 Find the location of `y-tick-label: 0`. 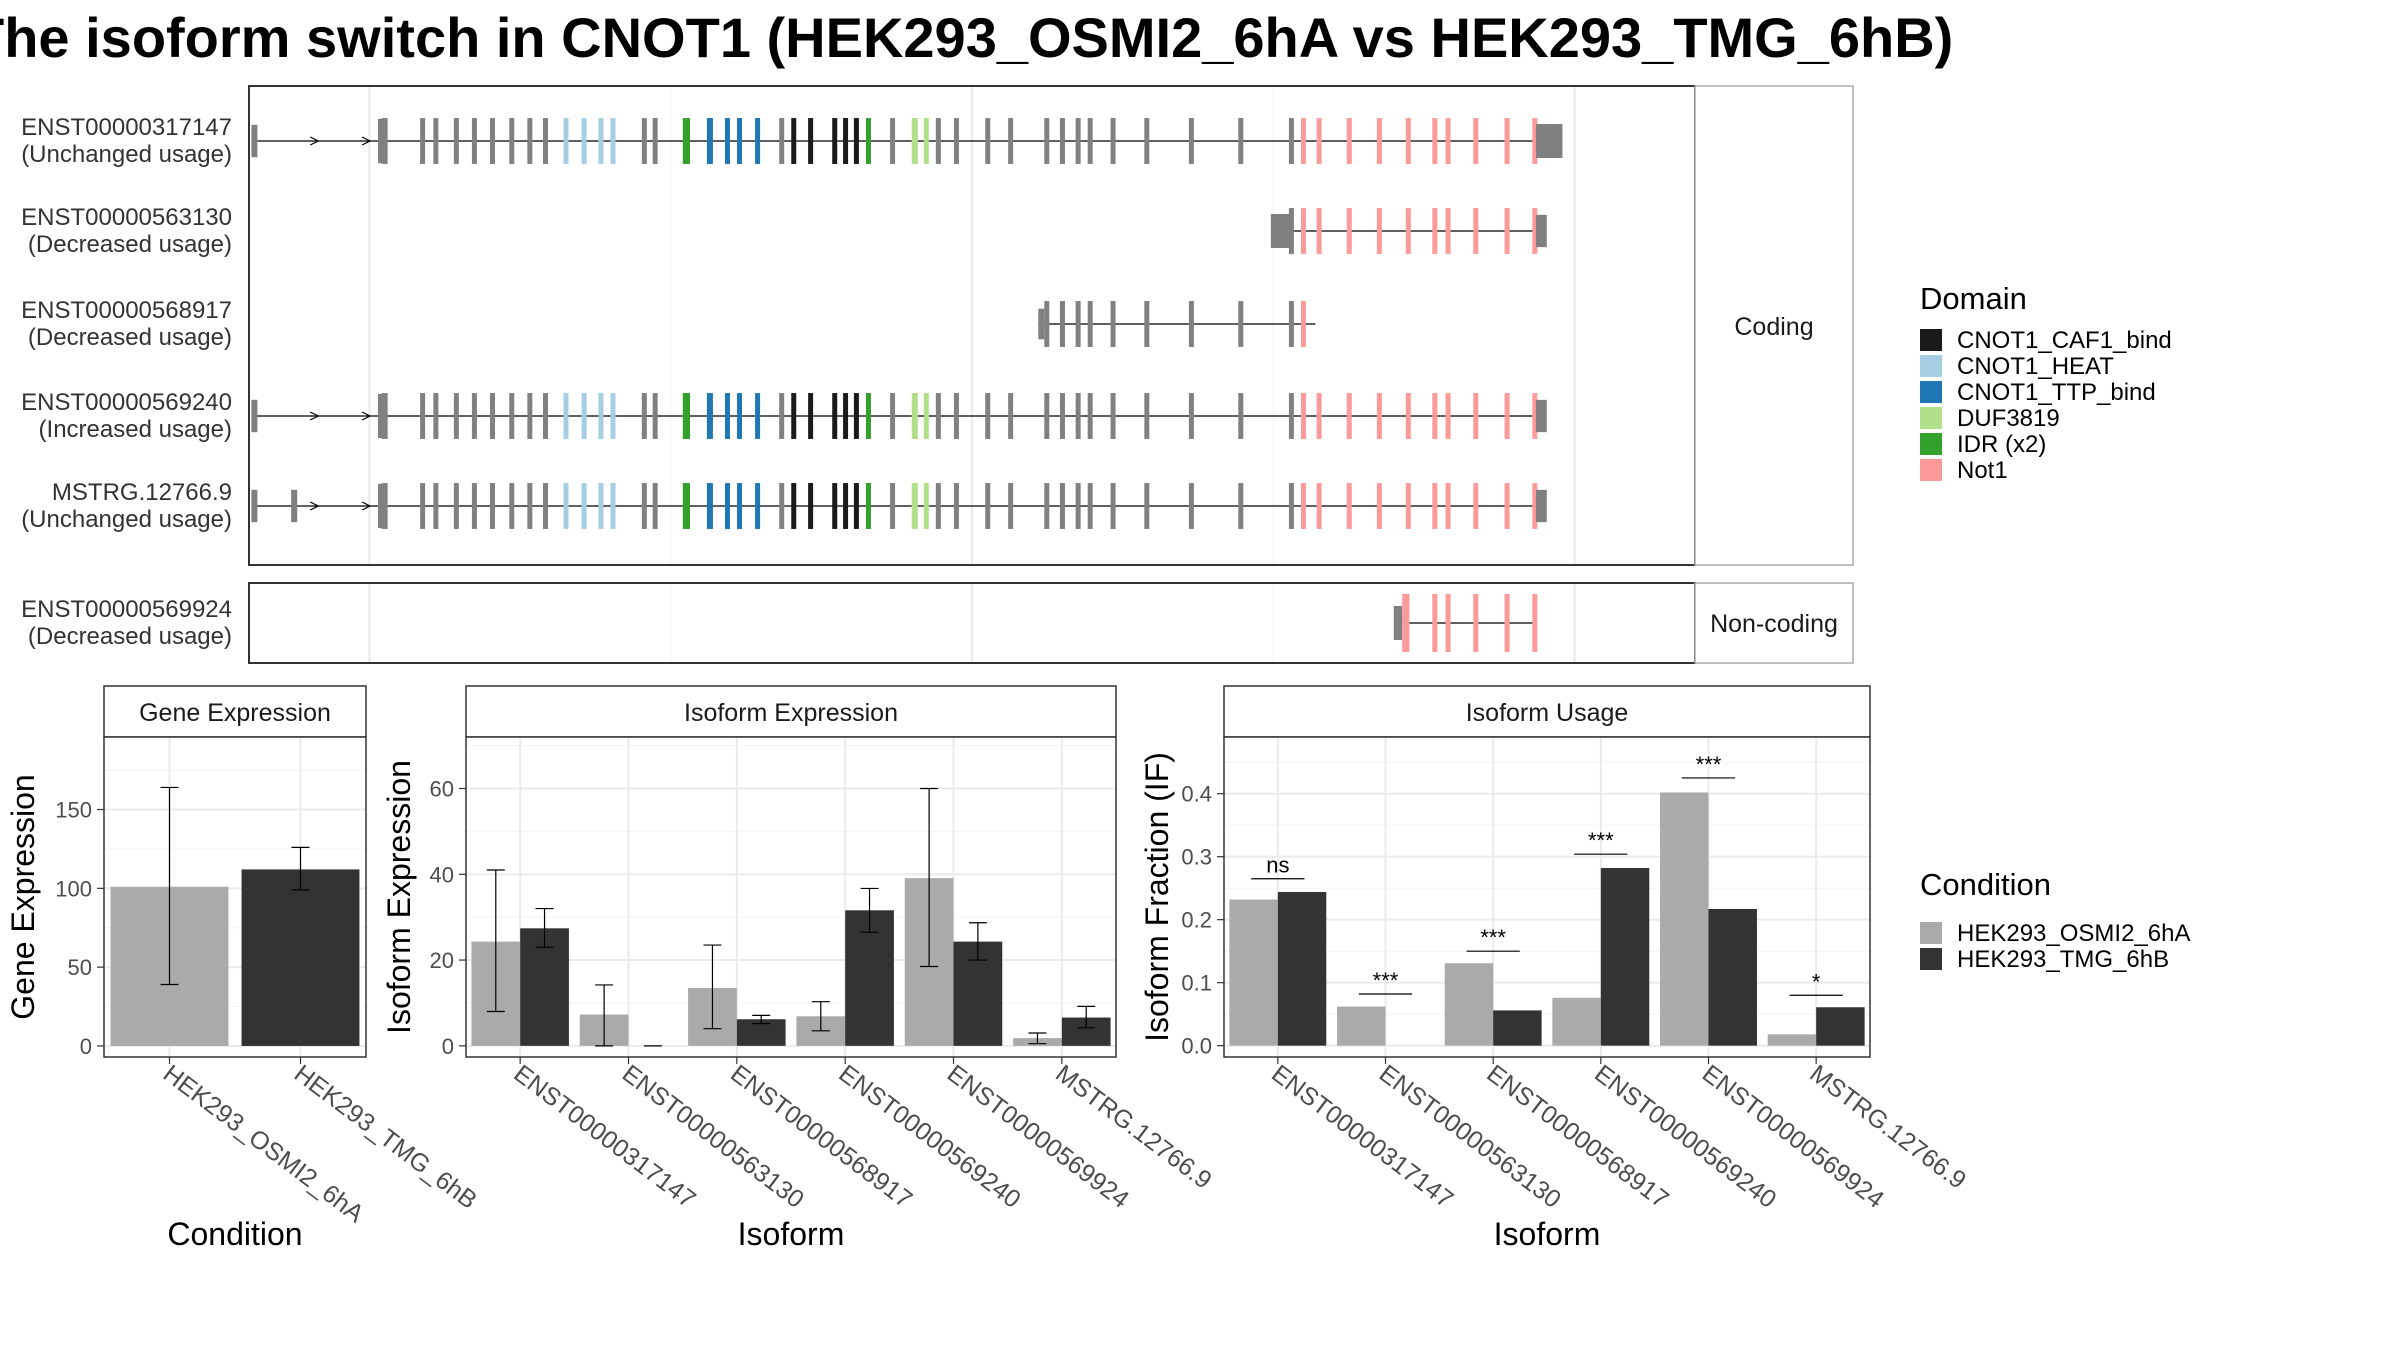

y-tick-label: 0 is located at coordinates (448, 1046).